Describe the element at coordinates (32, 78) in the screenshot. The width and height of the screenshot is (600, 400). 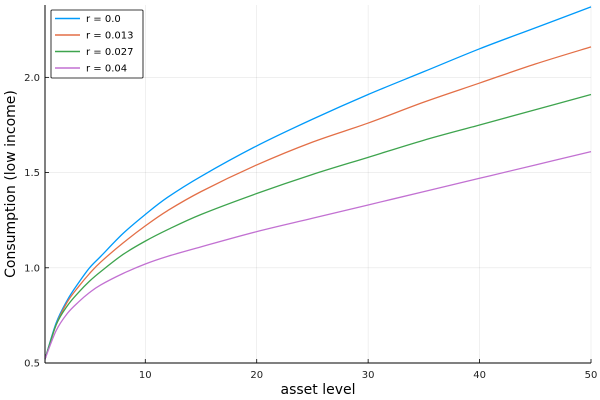
I see `y-tick-label: 2.0` at that location.